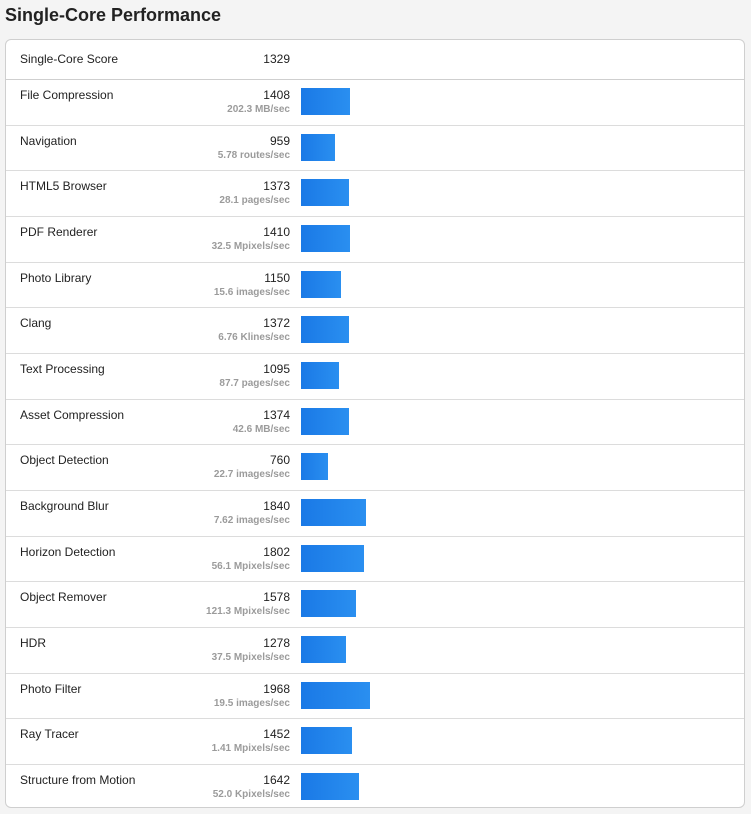 The image size is (751, 814). What do you see at coordinates (253, 155) in the screenshot?
I see `benchmark-throughput: 5.78 routes/sec` at bounding box center [253, 155].